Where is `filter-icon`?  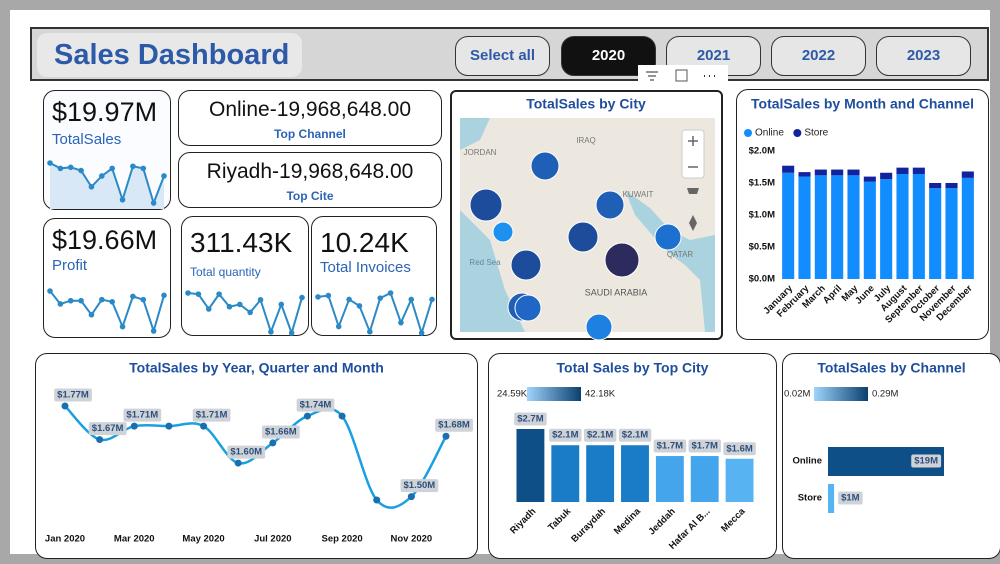 filter-icon is located at coordinates (652, 76).